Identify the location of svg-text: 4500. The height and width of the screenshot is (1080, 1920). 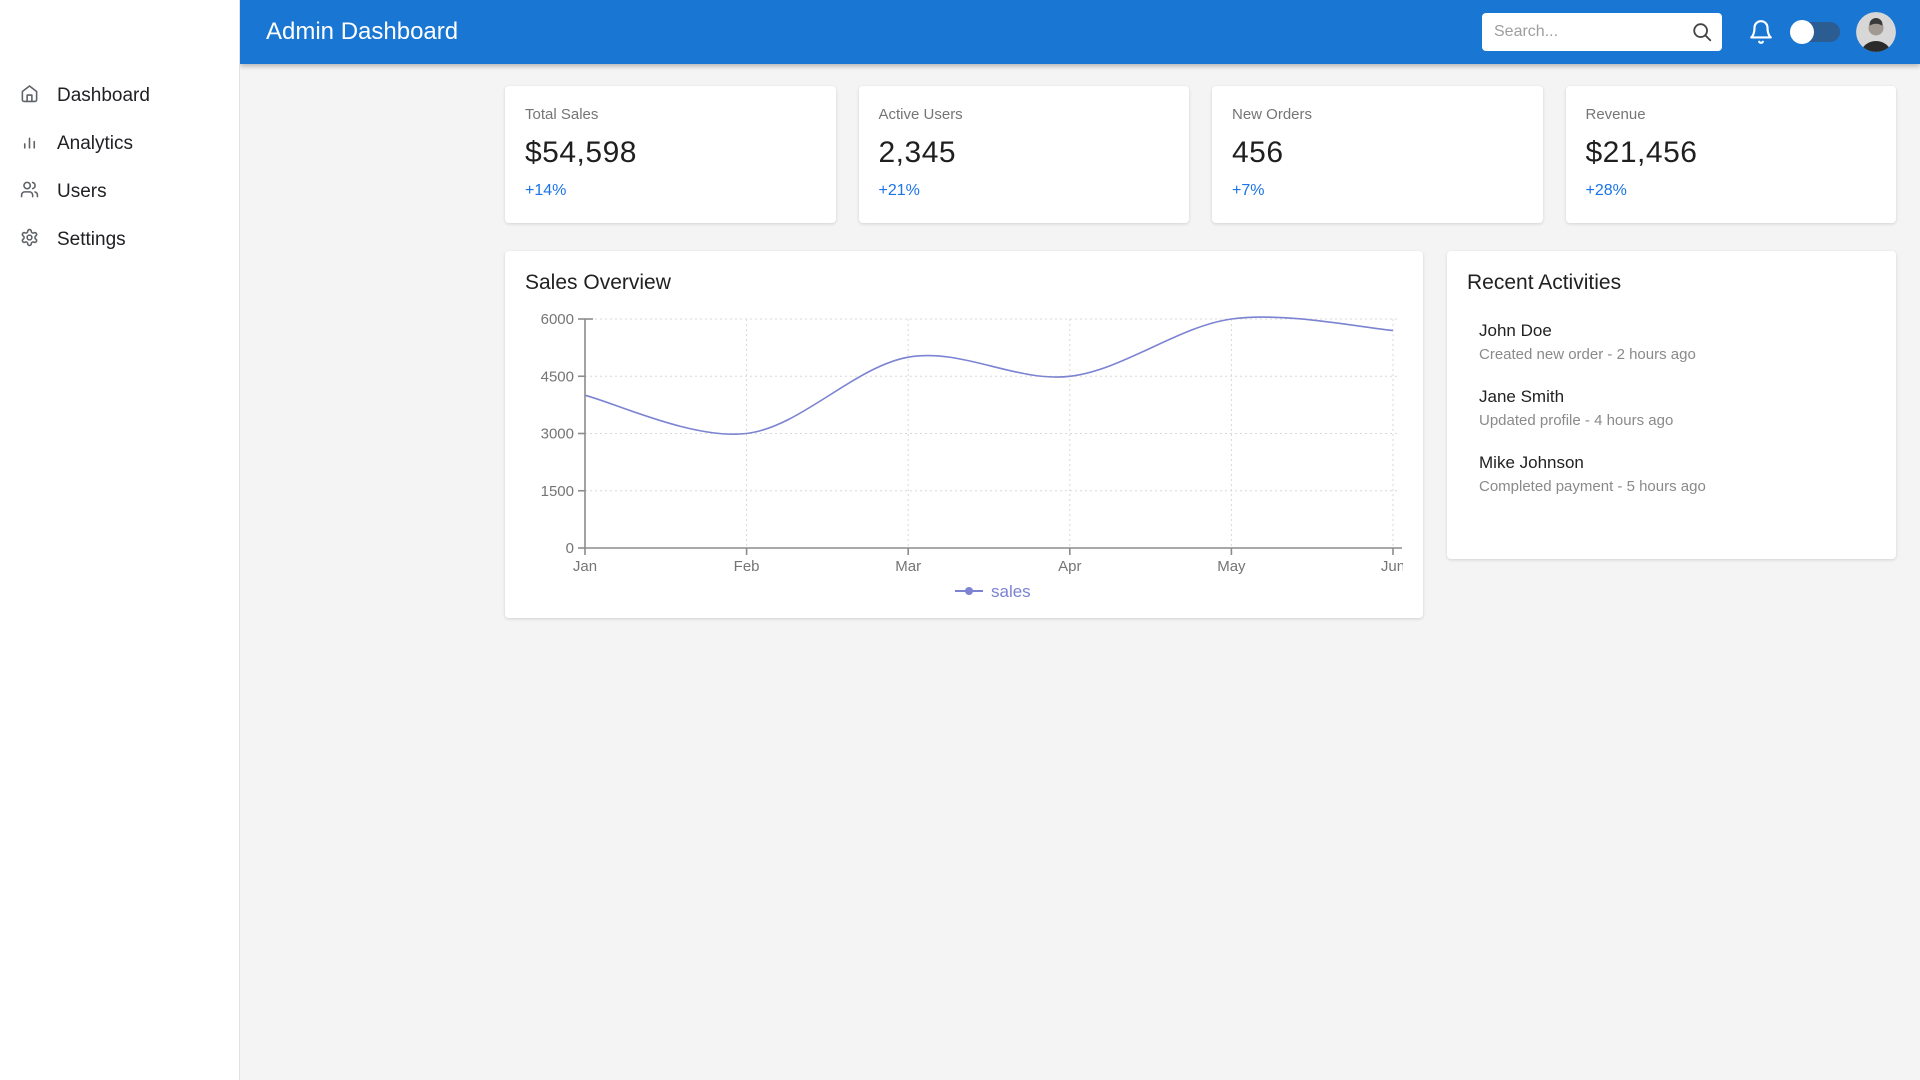
(557, 376).